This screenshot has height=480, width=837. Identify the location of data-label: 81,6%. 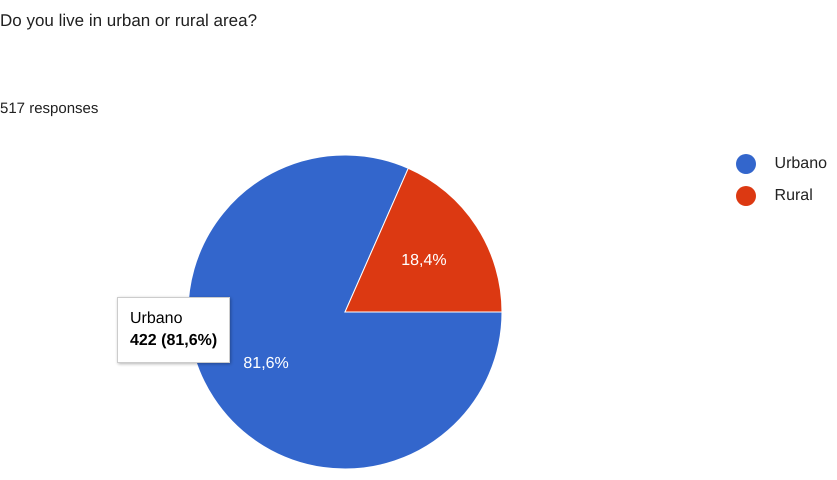
(266, 363).